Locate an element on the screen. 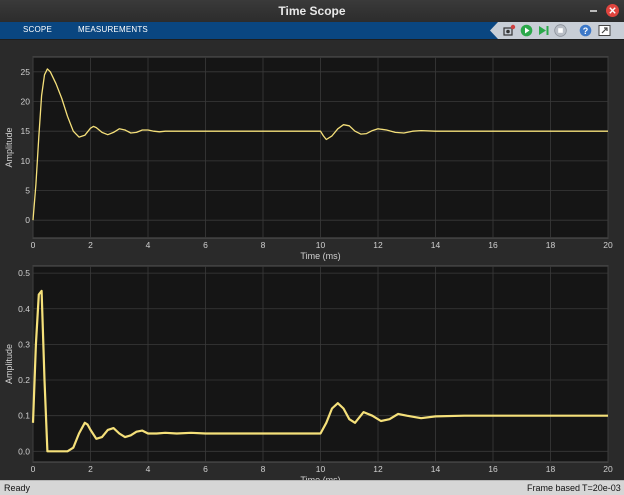  run-icon is located at coordinates (526, 30).